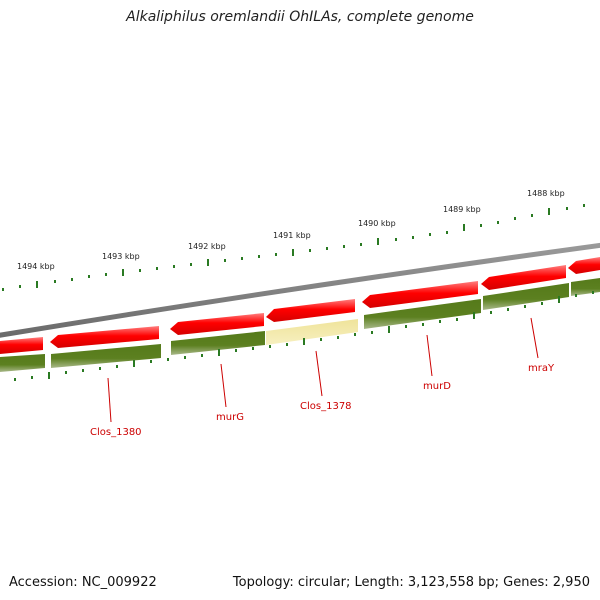  What do you see at coordinates (437, 386) in the screenshot?
I see `gene-label-murd: murD` at bounding box center [437, 386].